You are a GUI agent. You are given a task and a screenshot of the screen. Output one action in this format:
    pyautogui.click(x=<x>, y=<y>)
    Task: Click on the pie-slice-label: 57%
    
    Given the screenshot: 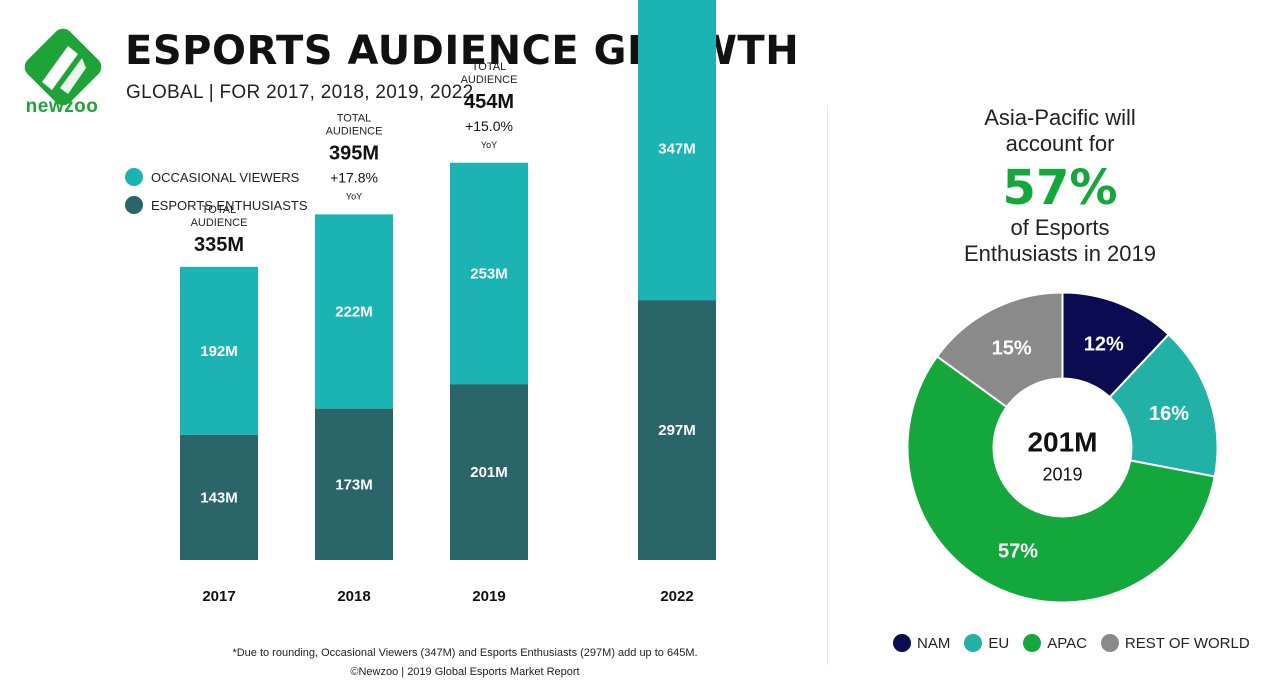 What is the action you would take?
    pyautogui.click(x=1018, y=551)
    